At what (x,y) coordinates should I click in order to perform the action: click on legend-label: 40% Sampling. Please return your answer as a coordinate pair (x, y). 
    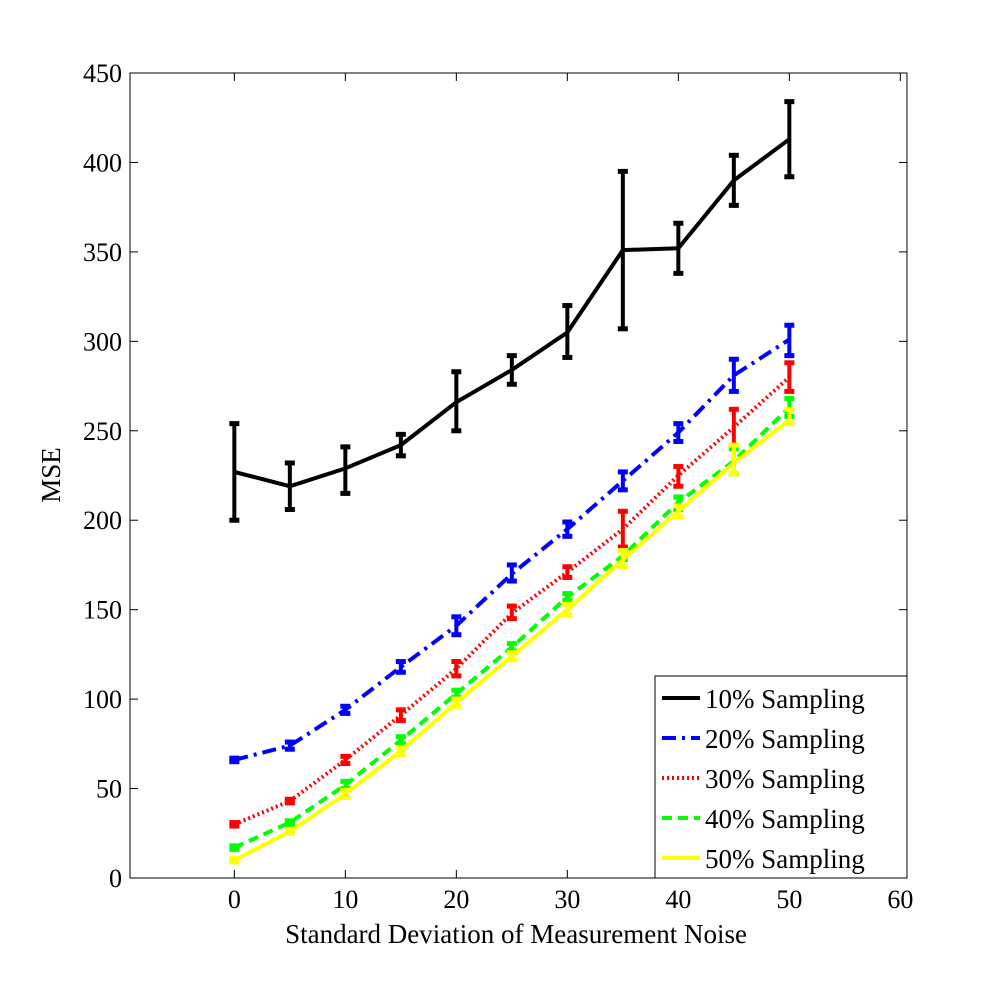
    Looking at the image, I should click on (785, 819).